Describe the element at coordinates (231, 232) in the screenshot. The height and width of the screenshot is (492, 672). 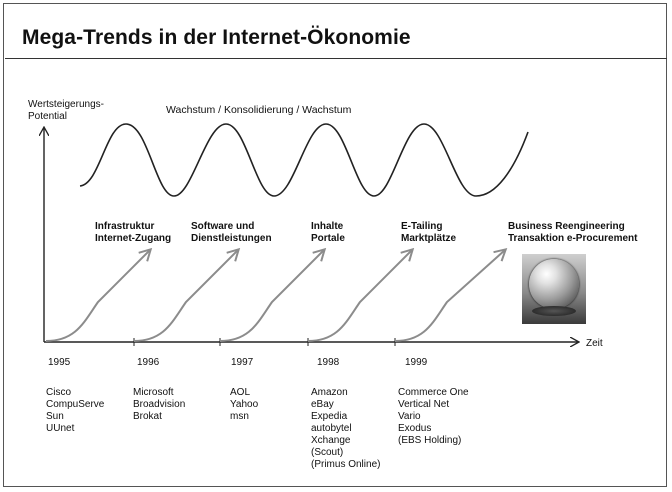
I see `stage-label-software: Software und Dienstleistungen` at that location.